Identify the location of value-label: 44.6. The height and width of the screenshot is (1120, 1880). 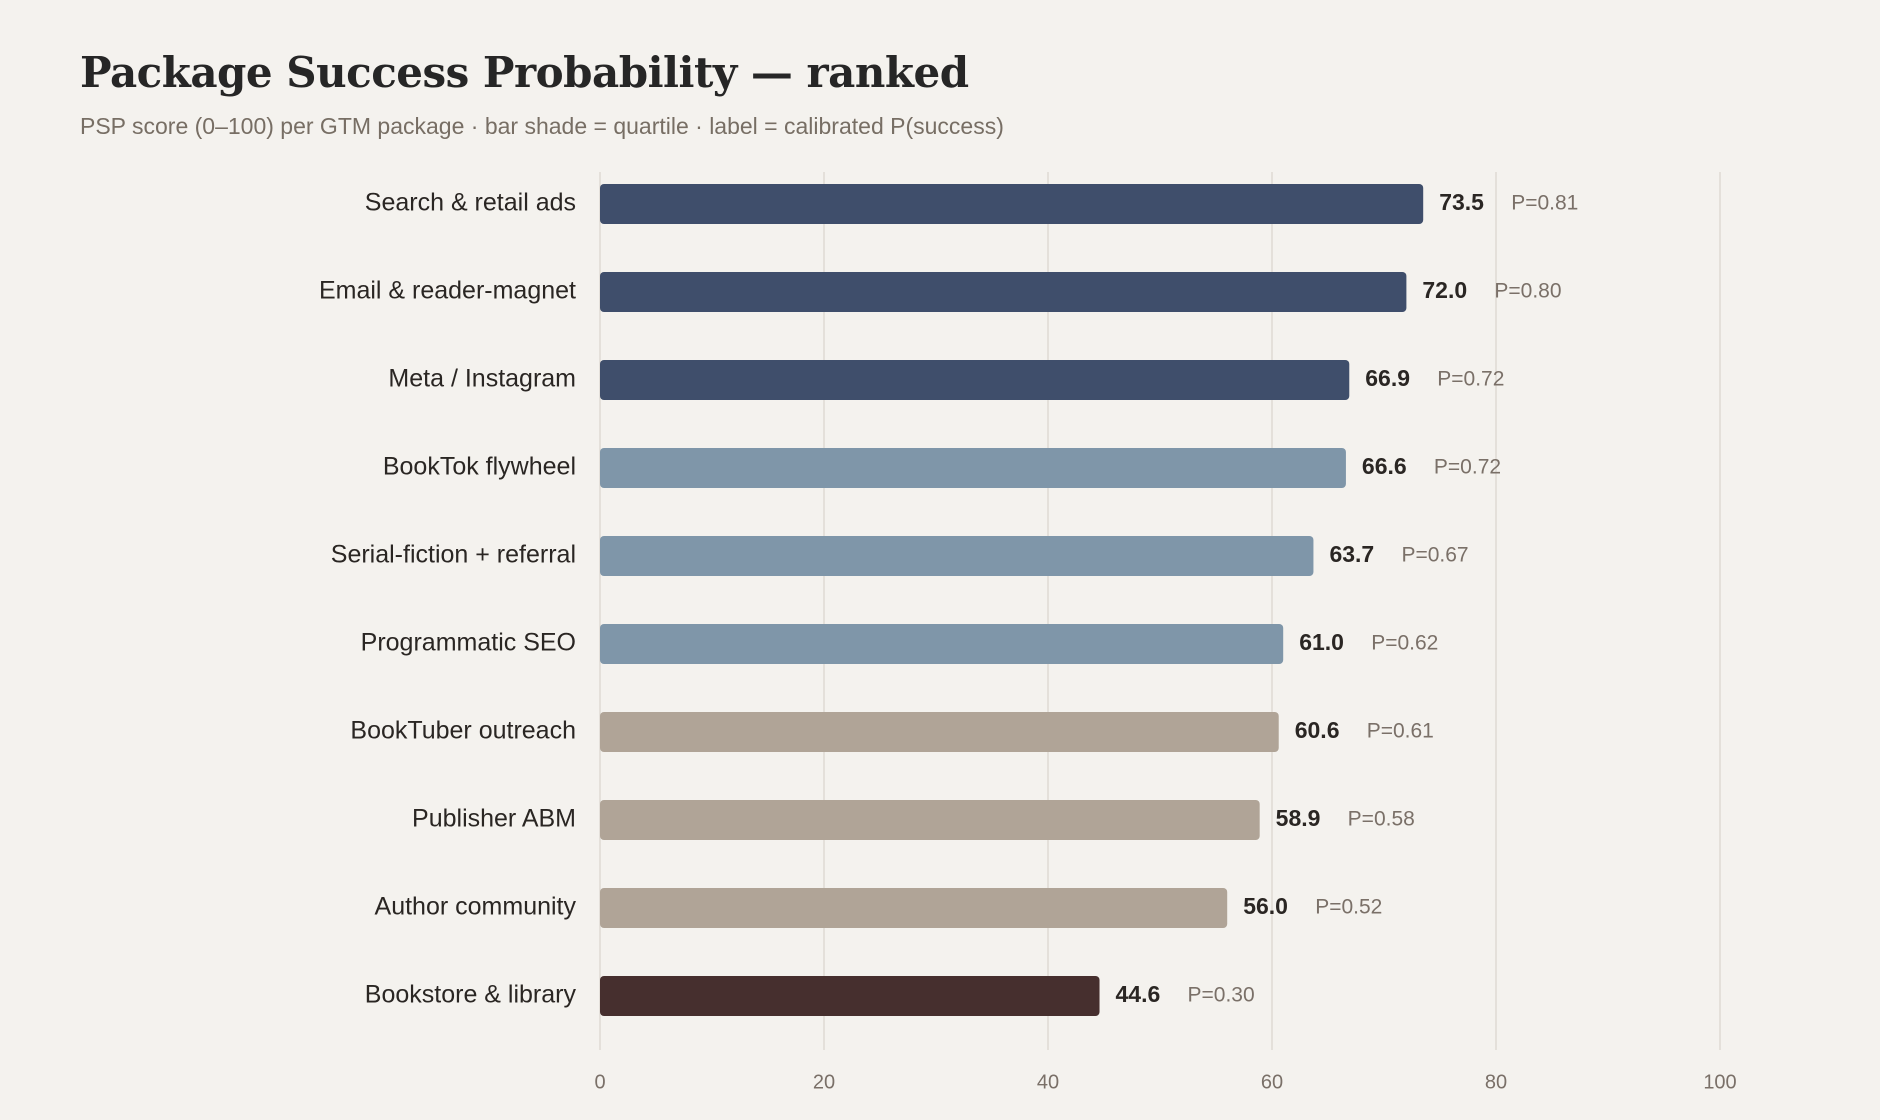
(1138, 994).